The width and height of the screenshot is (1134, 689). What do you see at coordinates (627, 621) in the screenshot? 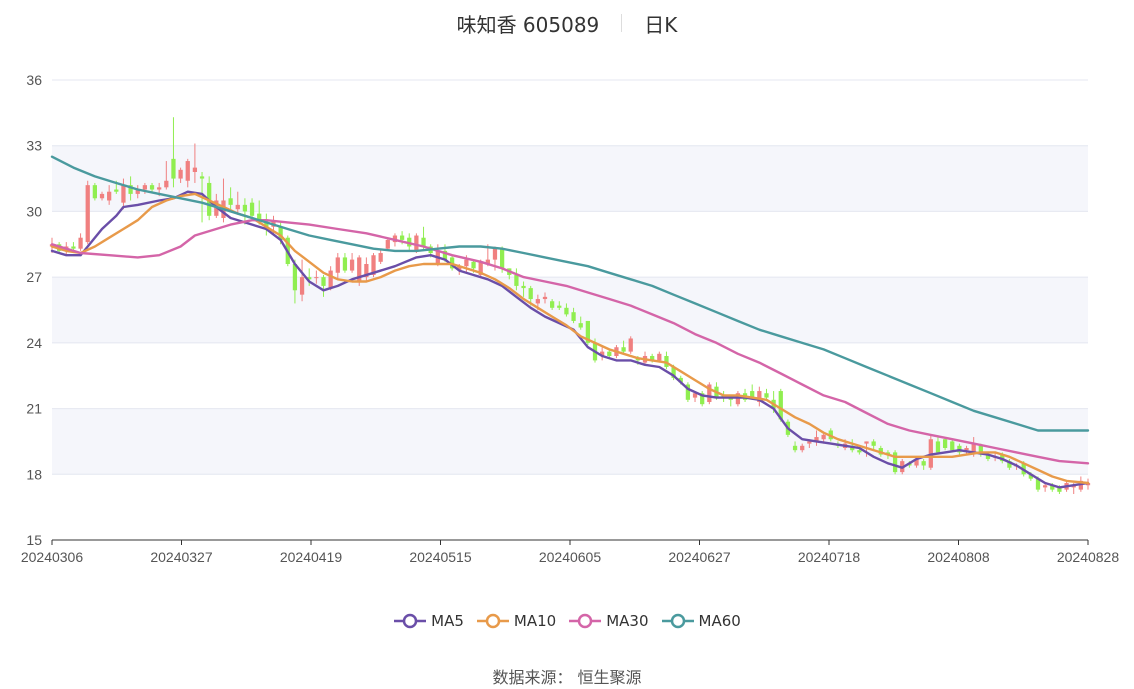
I see `legend-label: MA30` at bounding box center [627, 621].